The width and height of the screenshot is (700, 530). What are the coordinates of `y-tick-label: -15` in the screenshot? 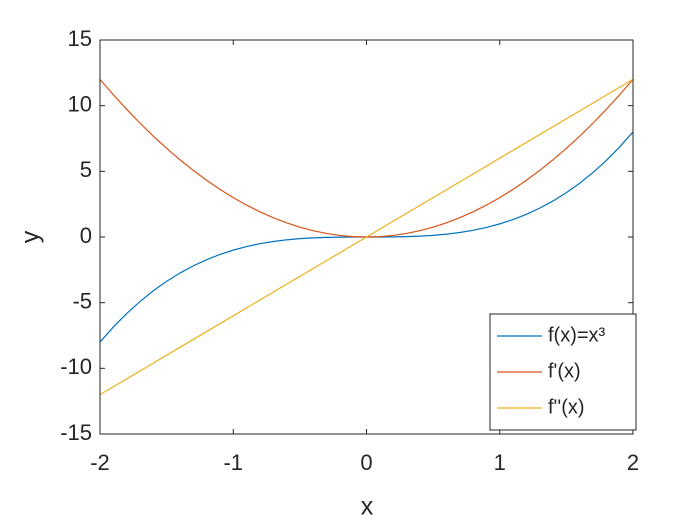 It's located at (76, 432).